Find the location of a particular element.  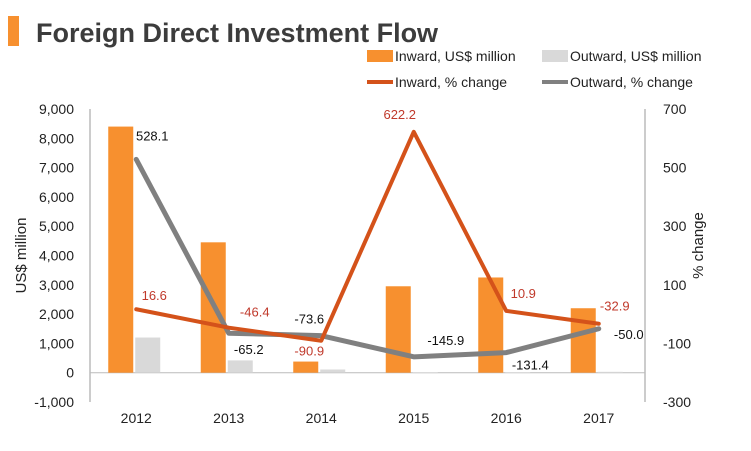

data-label-outward-change: 528.1 is located at coordinates (152, 135).